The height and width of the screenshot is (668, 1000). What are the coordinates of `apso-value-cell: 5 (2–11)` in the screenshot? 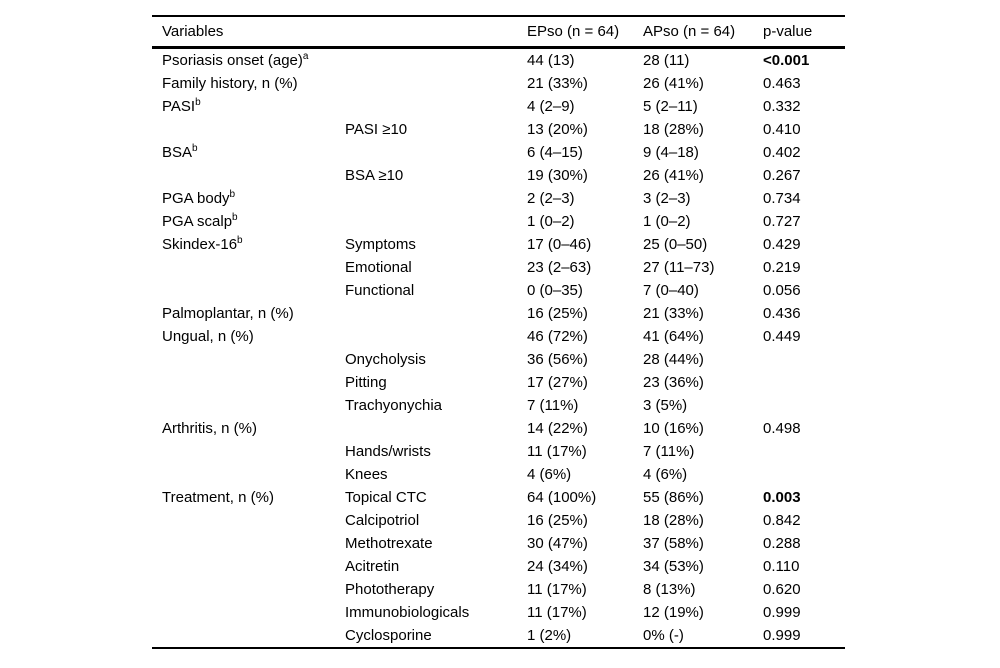 It's located at (670, 106).